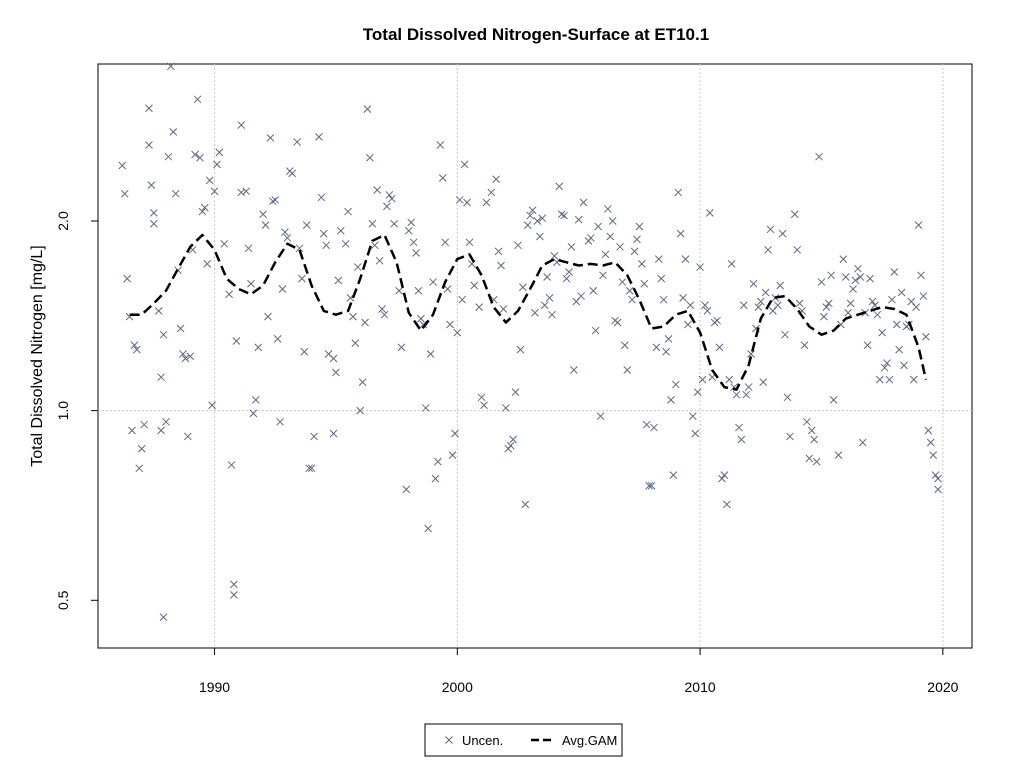 The width and height of the screenshot is (1024, 768). Describe the element at coordinates (449, 740) in the screenshot. I see `legend-symbol-uncen` at that location.